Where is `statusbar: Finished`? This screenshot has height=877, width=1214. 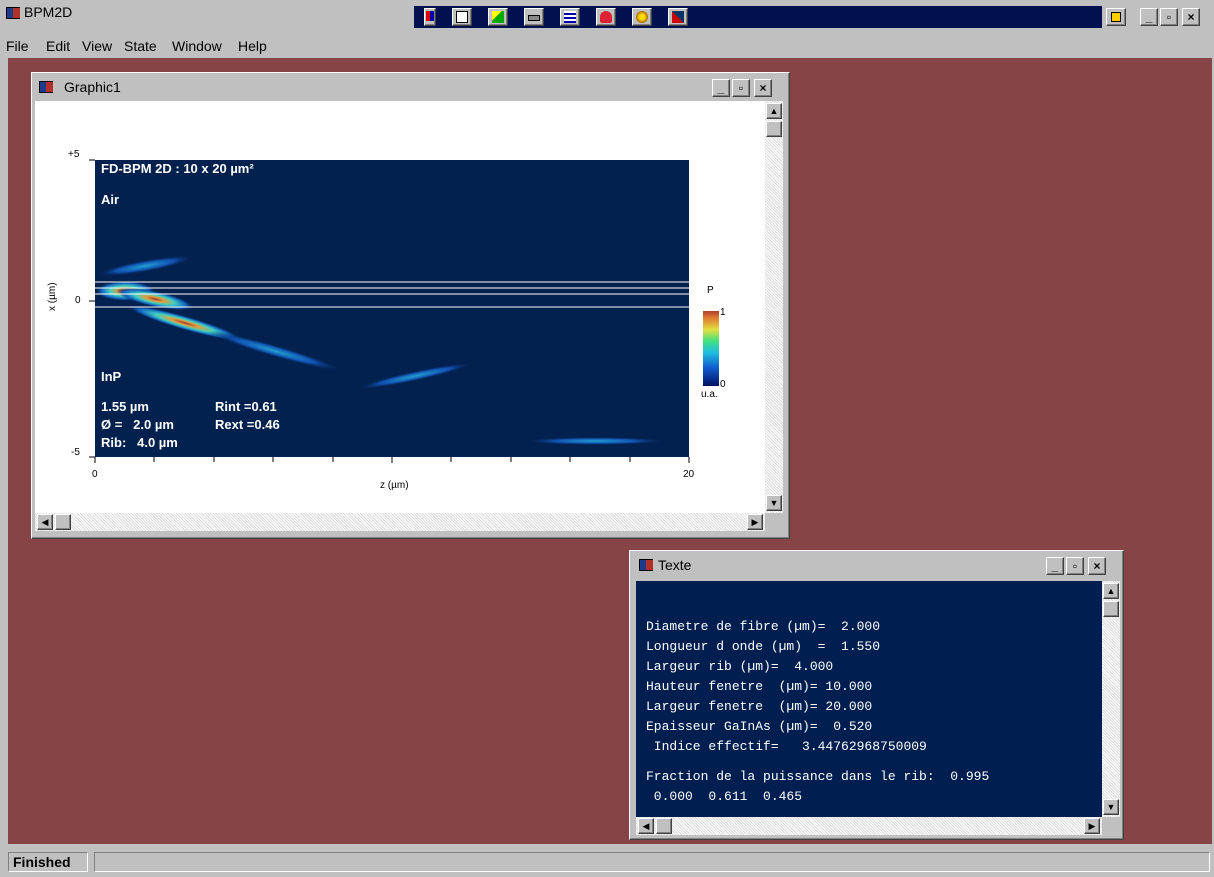
statusbar: Finished is located at coordinates (607, 862).